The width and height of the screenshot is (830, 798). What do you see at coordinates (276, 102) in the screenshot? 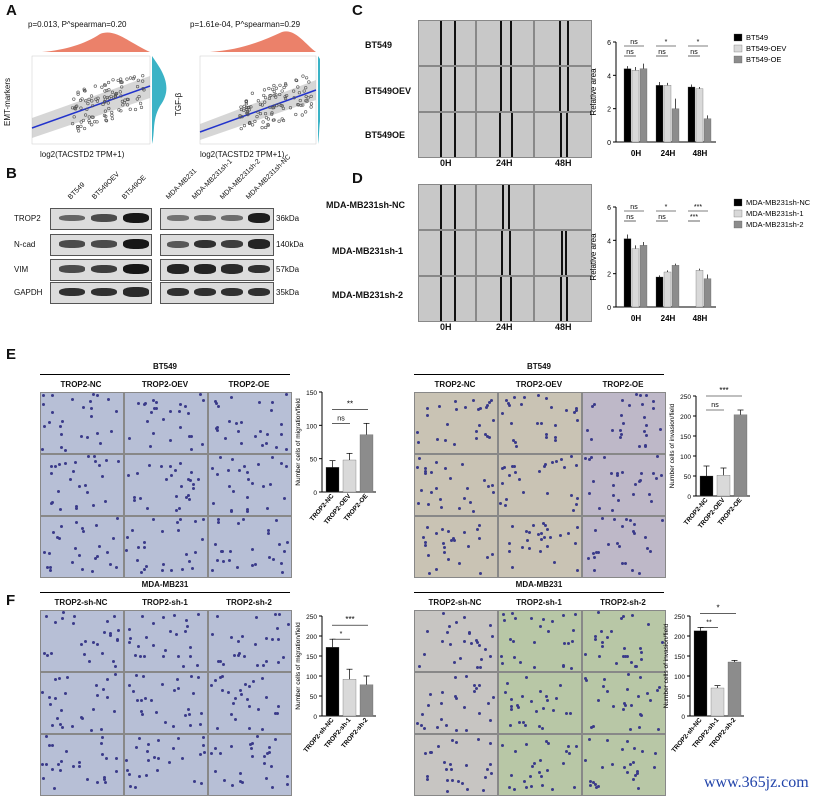
I see `scatter-points-right` at bounding box center [276, 102].